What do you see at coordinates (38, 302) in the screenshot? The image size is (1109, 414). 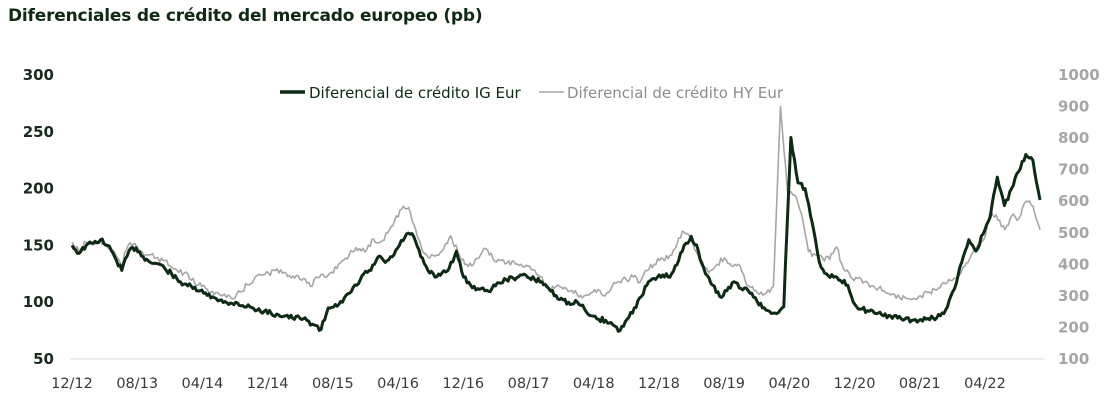 I see `y-left-tick-label: 100` at bounding box center [38, 302].